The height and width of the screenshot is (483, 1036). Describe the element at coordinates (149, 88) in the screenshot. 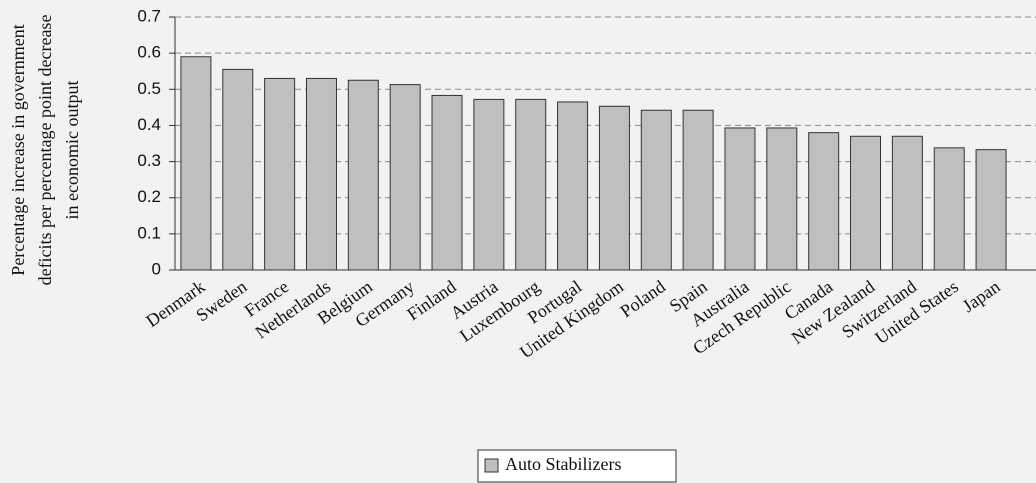

I see `y-tick-label: 0.5` at that location.